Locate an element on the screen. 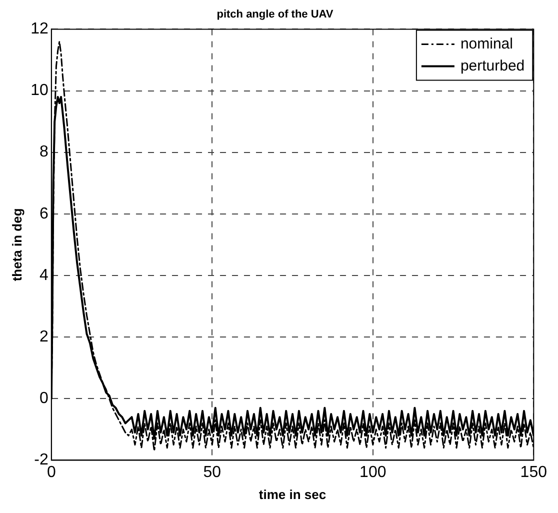  y-tick-label: 8 is located at coordinates (43, 152).